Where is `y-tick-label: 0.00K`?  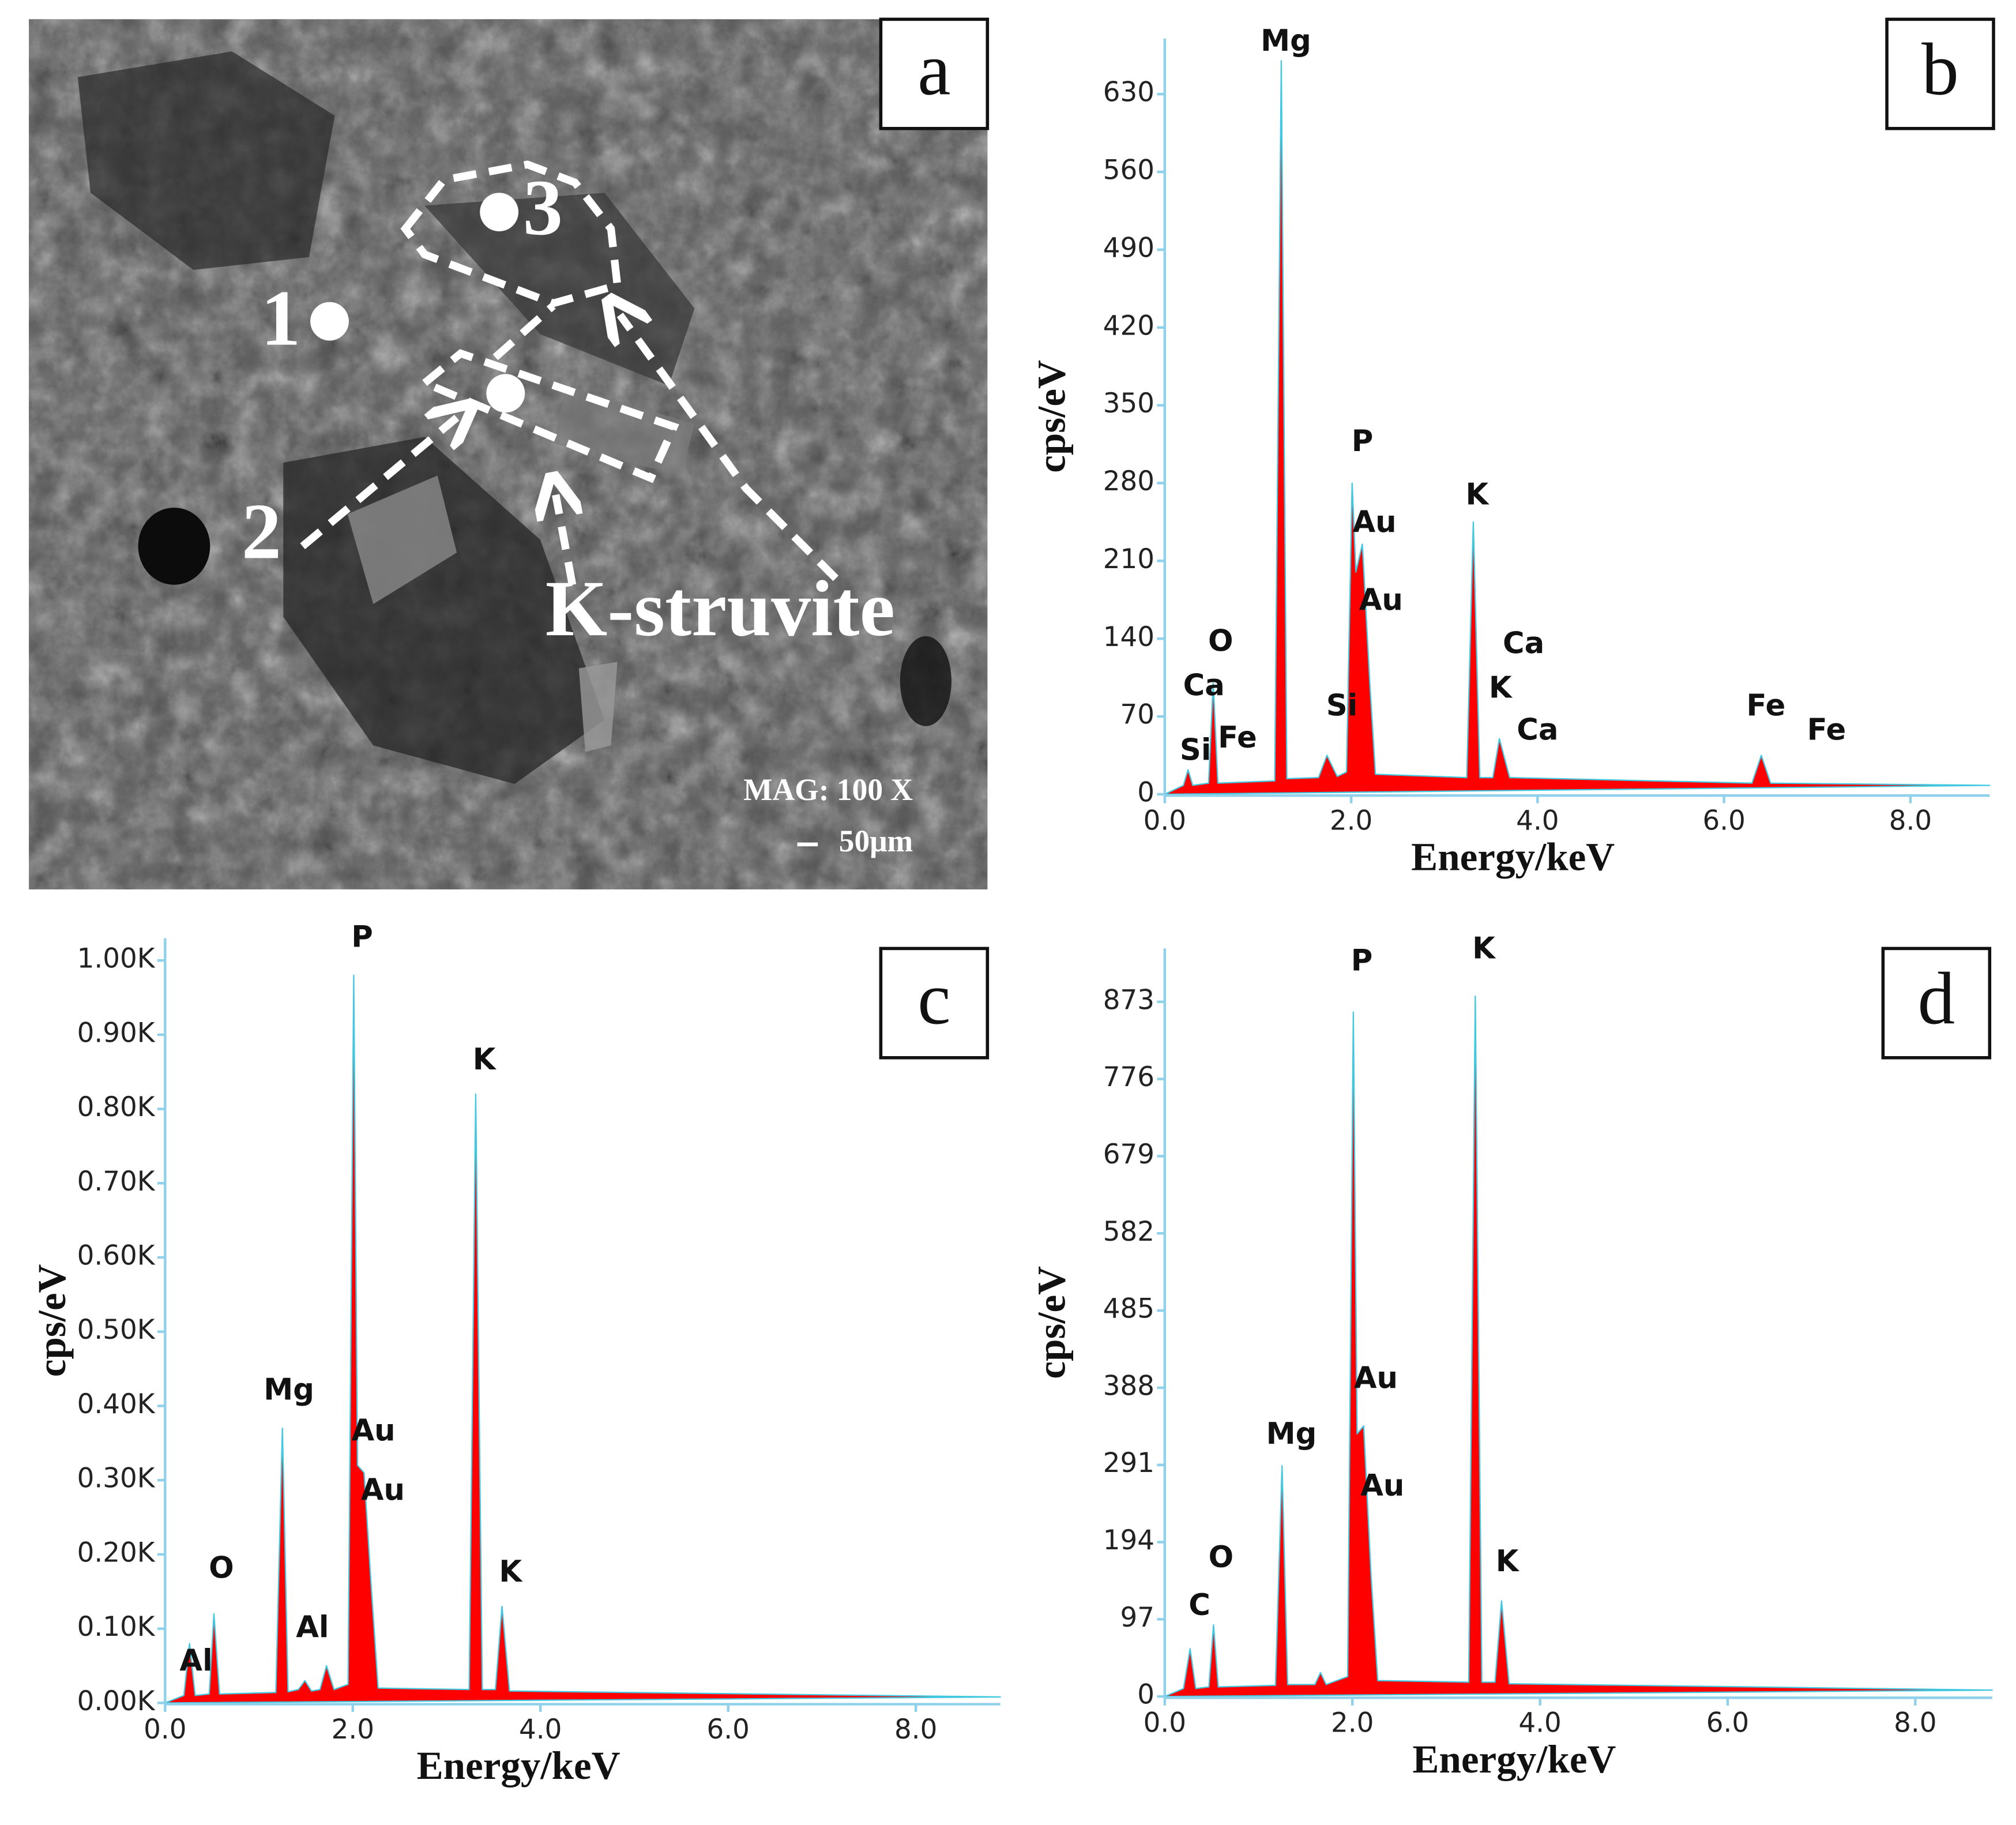 y-tick-label: 0.00K is located at coordinates (116, 1701).